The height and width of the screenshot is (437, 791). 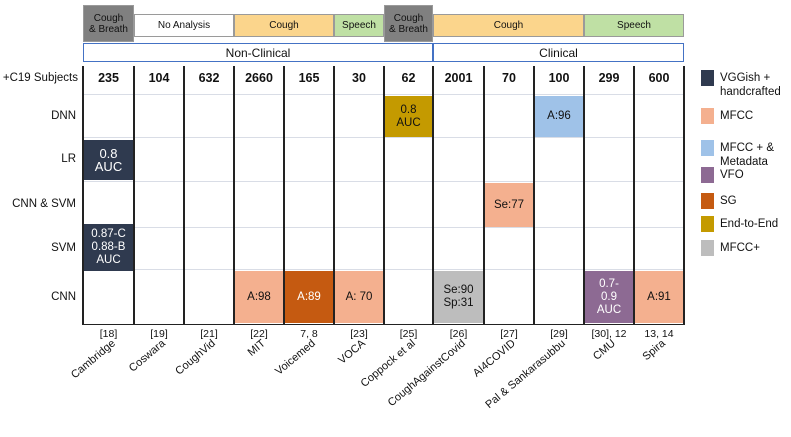 What do you see at coordinates (63, 248) in the screenshot?
I see `model-row-label: SVM` at bounding box center [63, 248].